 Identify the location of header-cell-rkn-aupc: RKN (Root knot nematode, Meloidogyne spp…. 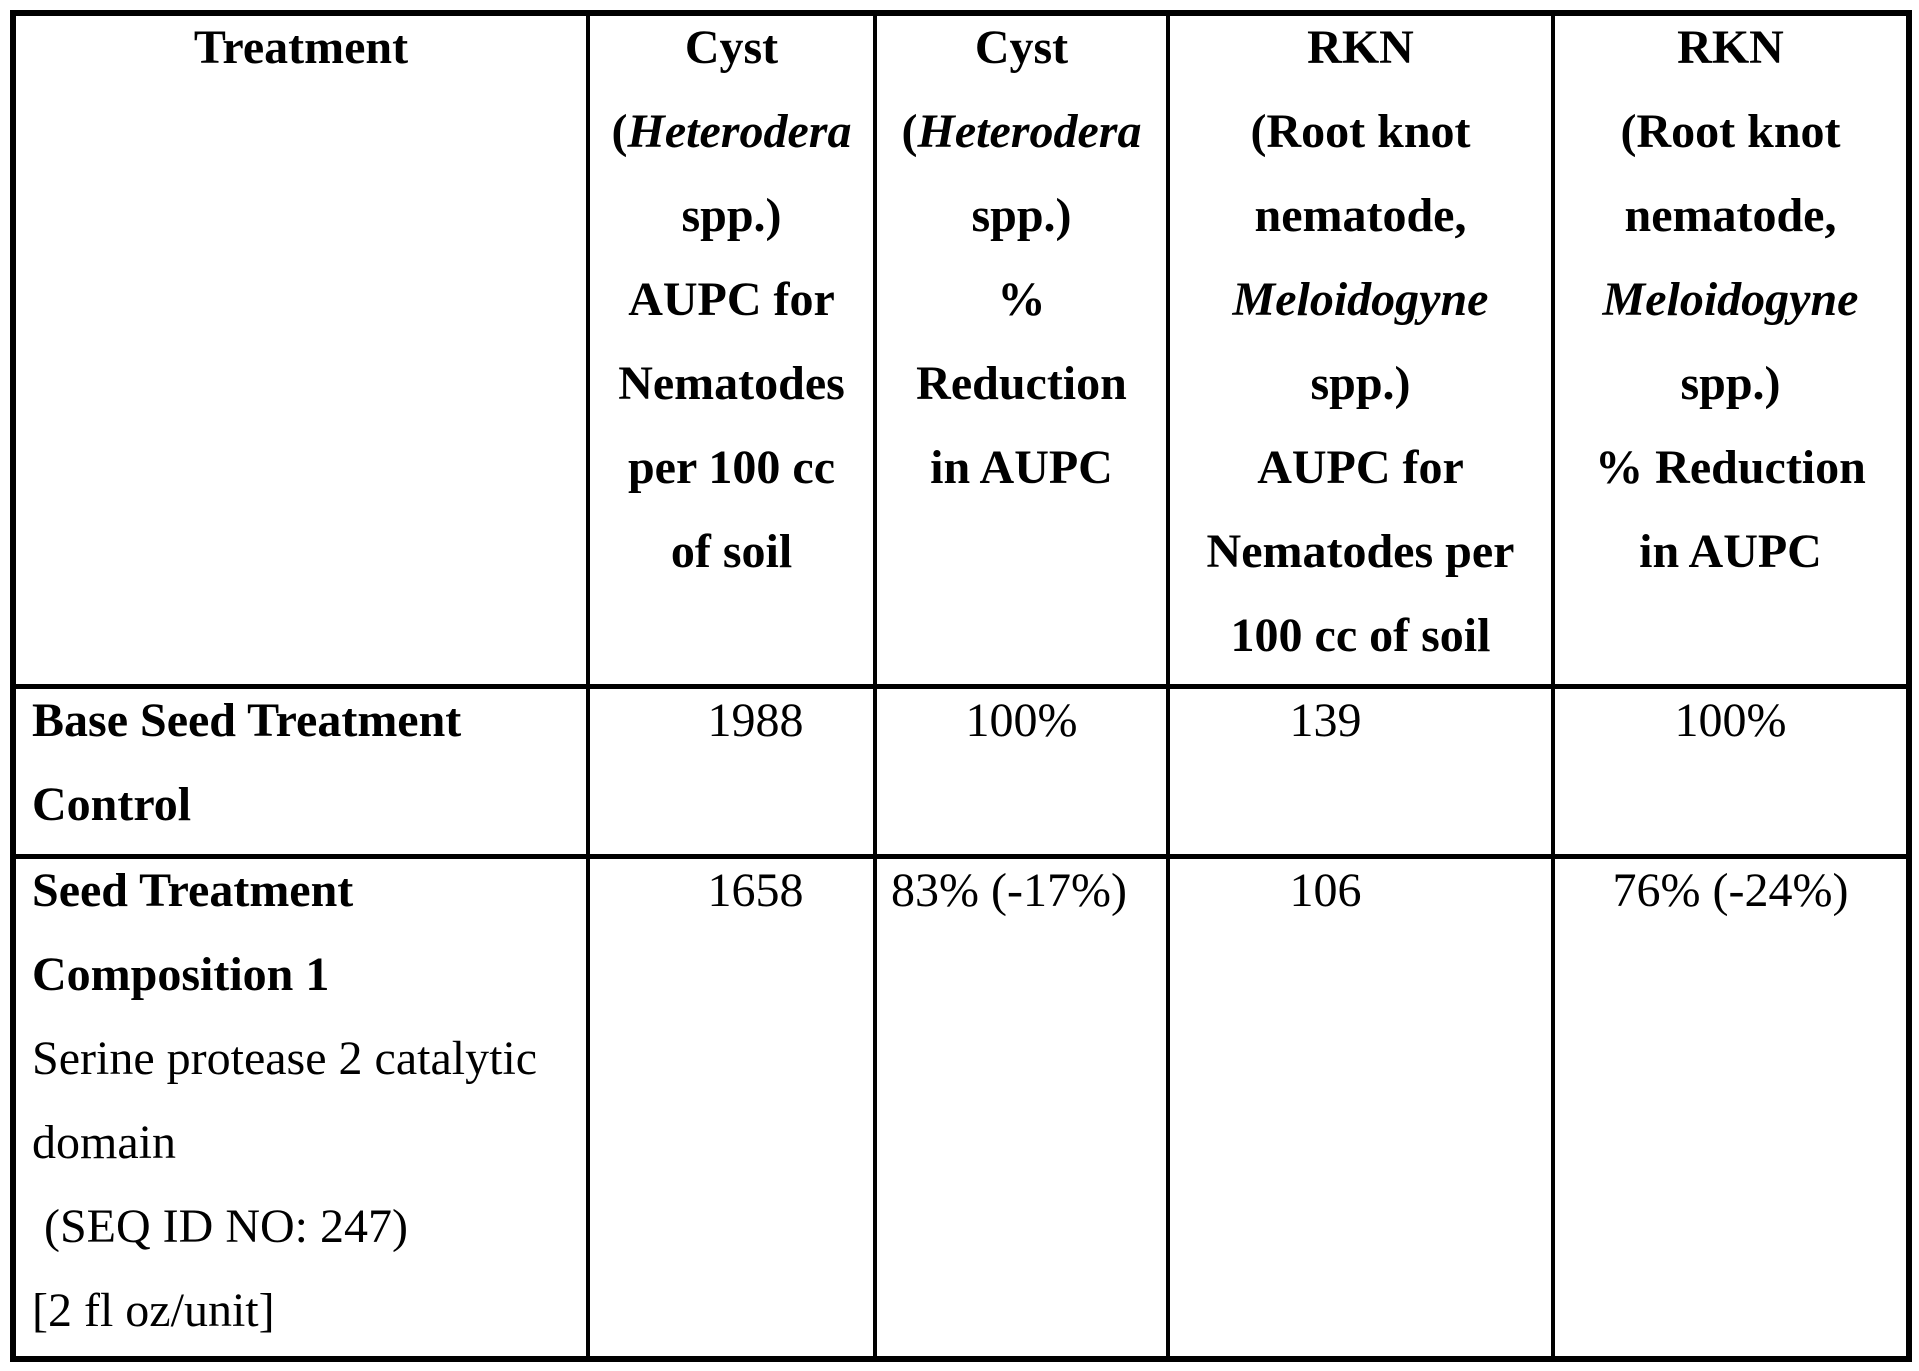
(1360, 349).